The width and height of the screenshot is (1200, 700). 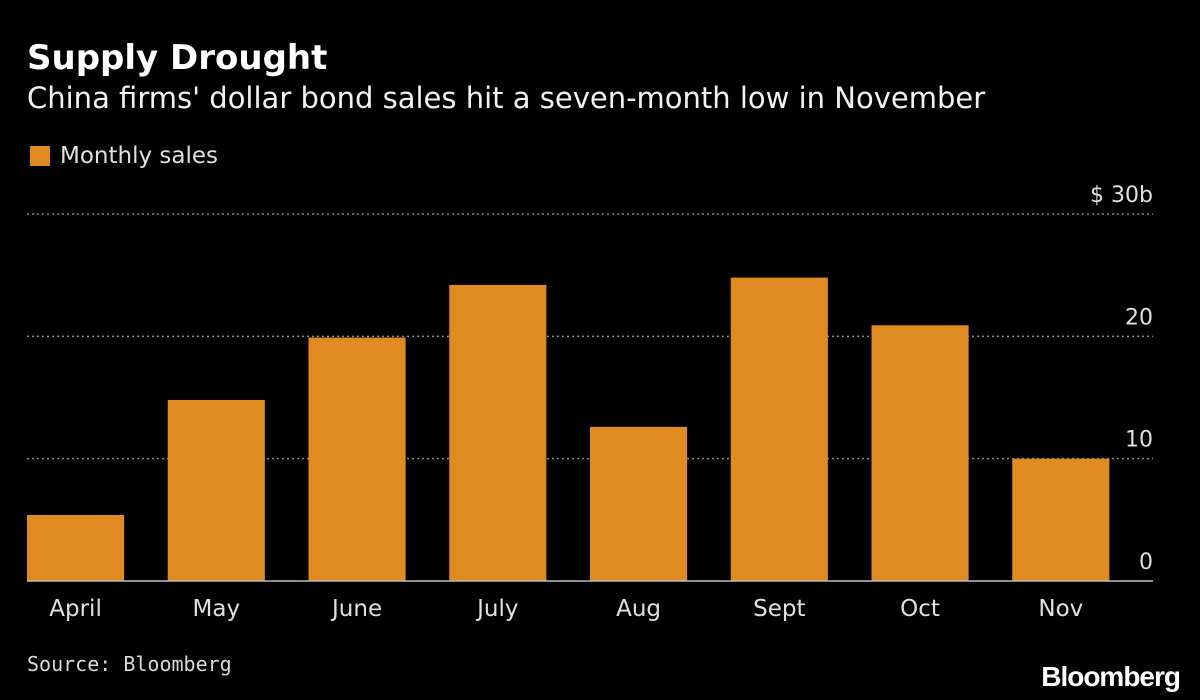 What do you see at coordinates (177, 58) in the screenshot?
I see `chart-title: Supply Drought` at bounding box center [177, 58].